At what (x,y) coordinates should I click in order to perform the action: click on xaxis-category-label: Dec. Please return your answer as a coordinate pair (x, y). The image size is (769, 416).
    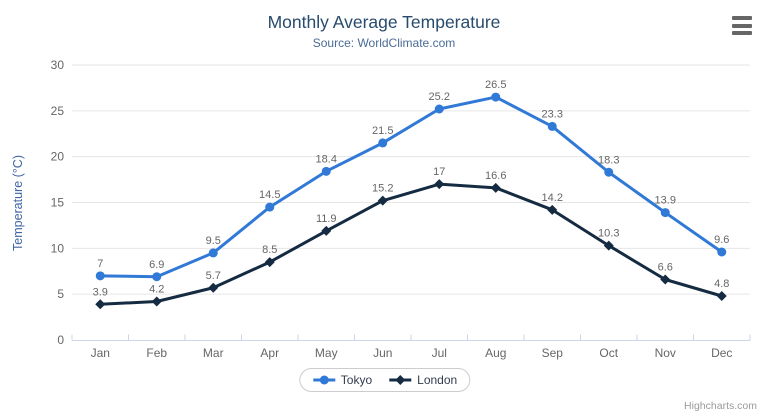
    Looking at the image, I should click on (721, 353).